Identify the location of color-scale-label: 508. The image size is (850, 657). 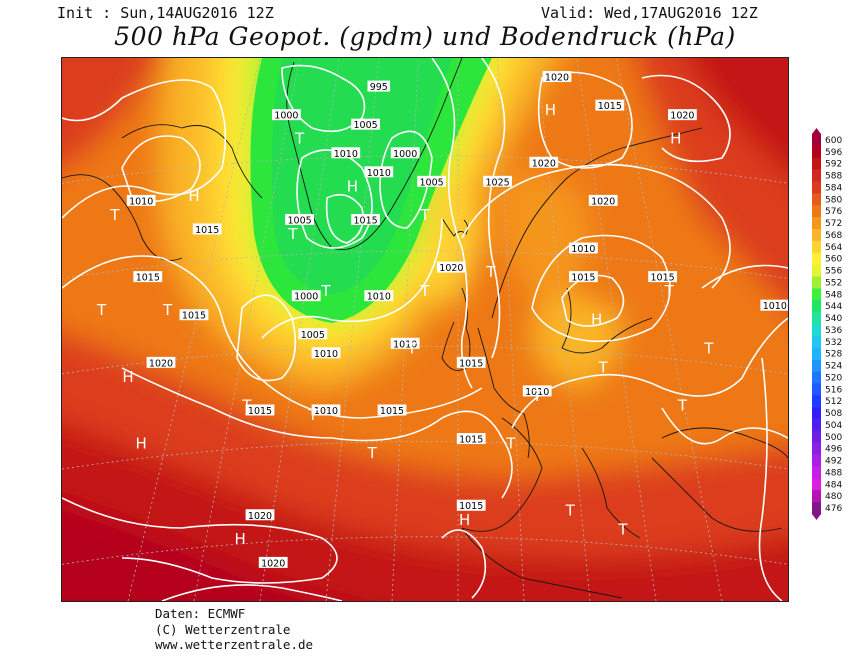
(833, 414).